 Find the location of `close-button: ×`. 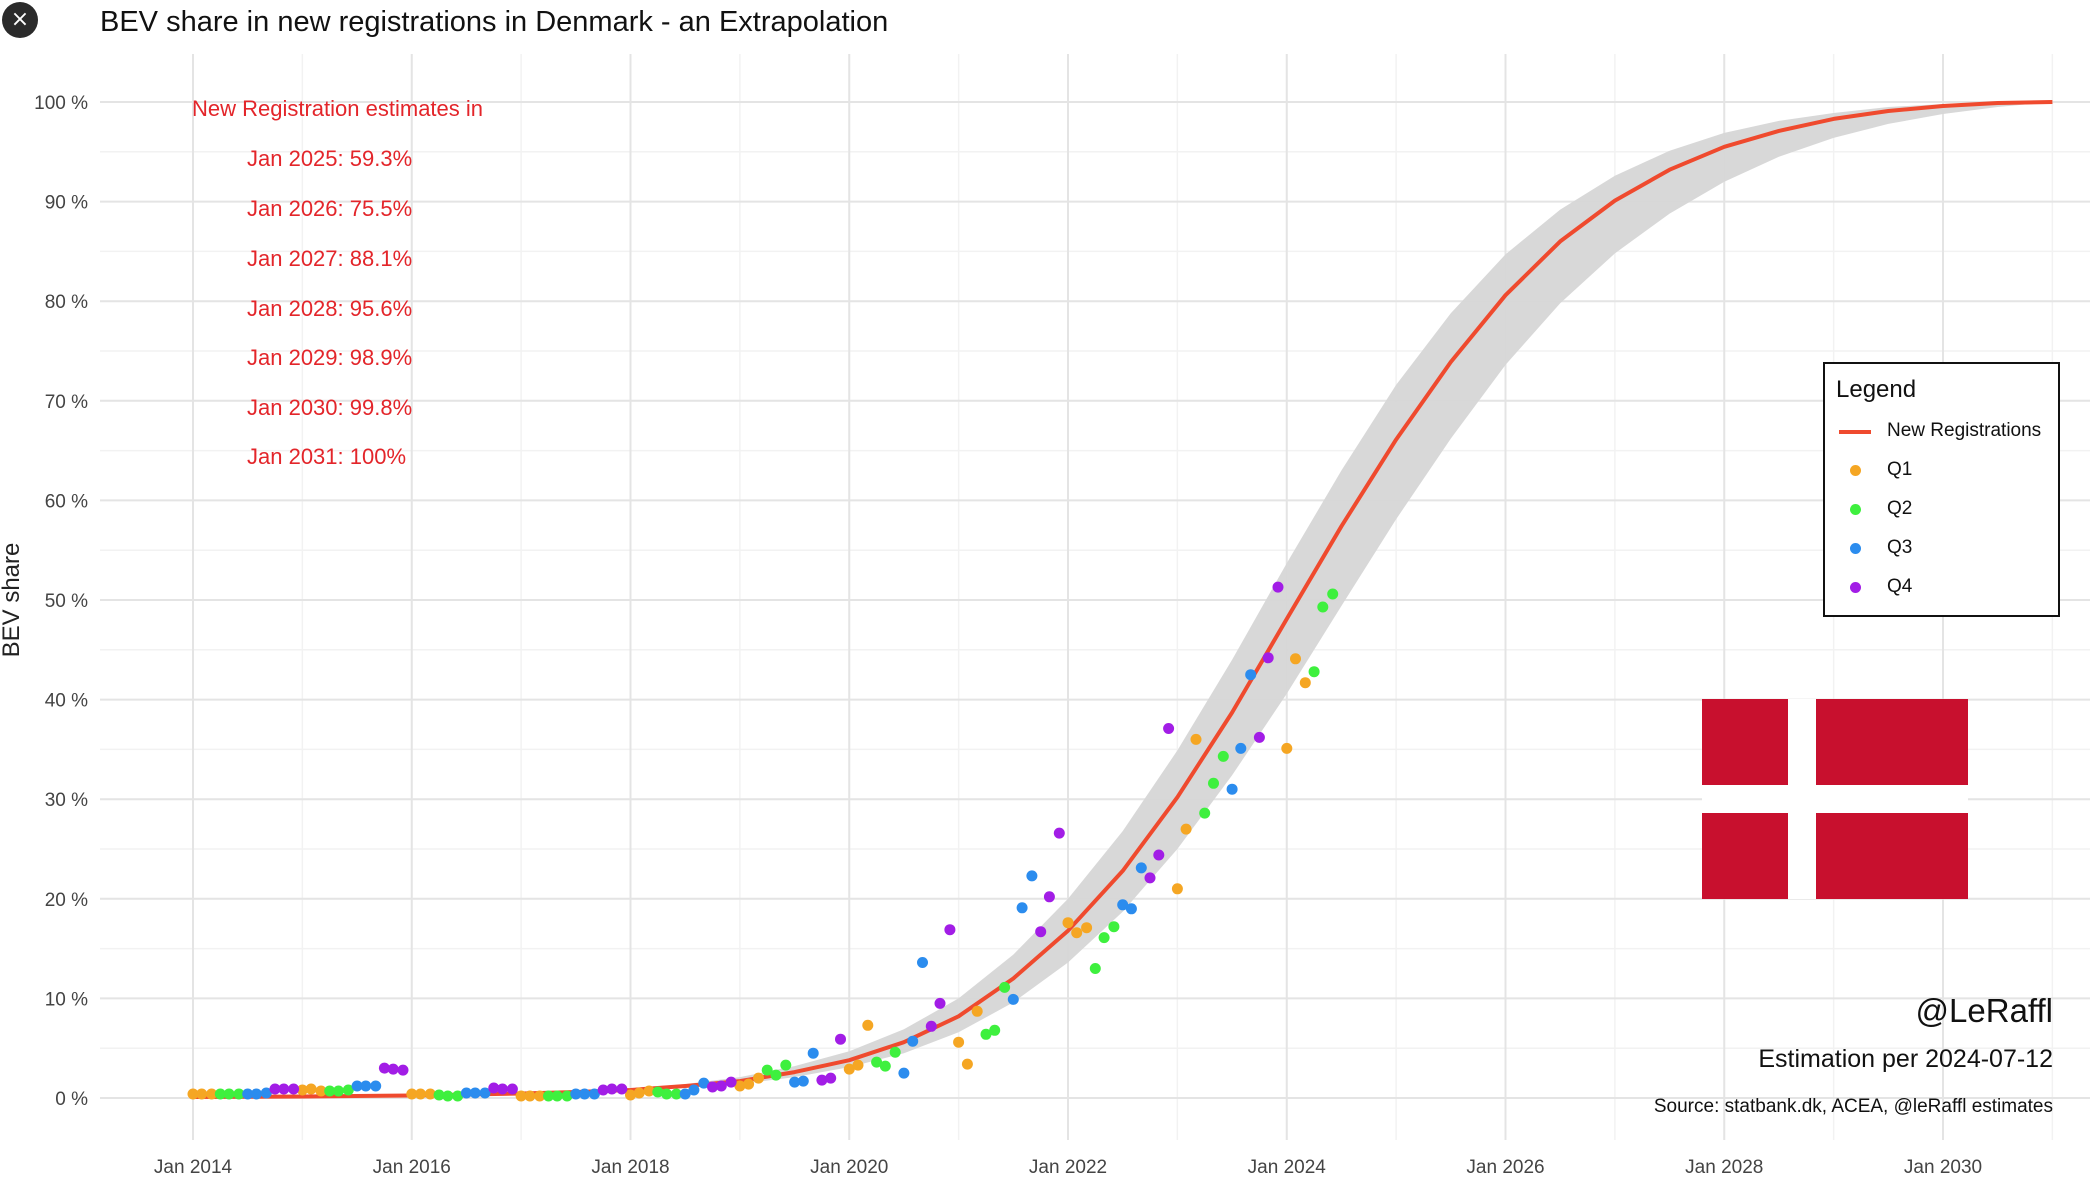

close-button: × is located at coordinates (20, 20).